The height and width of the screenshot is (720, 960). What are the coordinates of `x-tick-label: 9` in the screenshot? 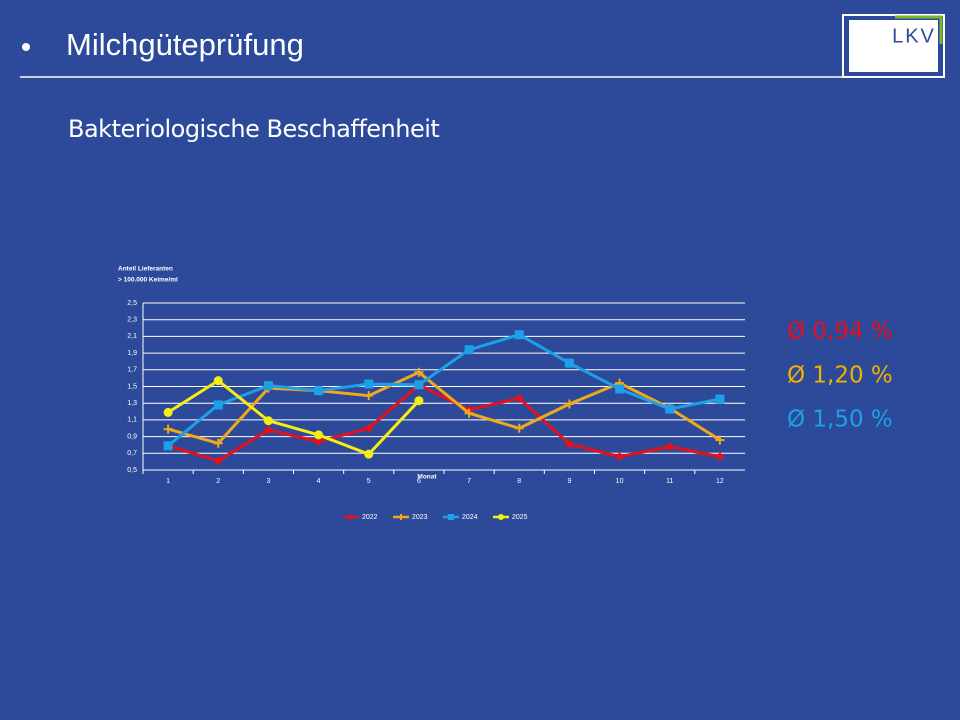 It's located at (569, 481).